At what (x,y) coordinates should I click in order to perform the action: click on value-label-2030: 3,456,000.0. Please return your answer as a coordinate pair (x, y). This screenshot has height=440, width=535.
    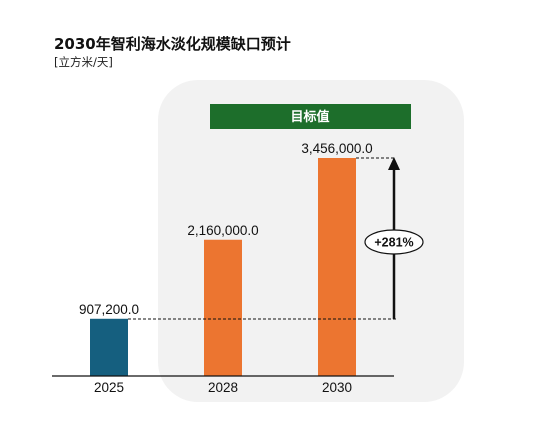
    Looking at the image, I should click on (336, 148).